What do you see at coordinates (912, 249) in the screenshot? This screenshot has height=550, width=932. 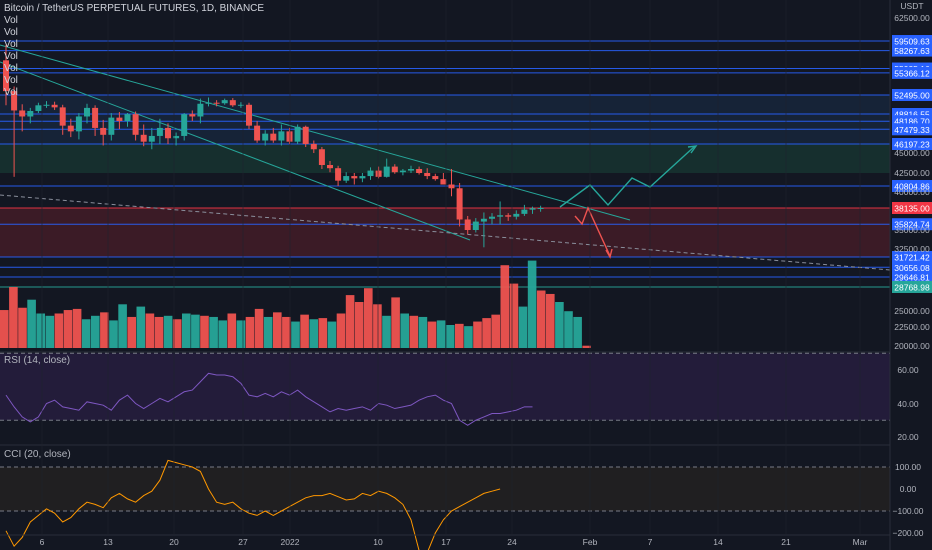 I see `price-tick-label: 32500.00` at bounding box center [912, 249].